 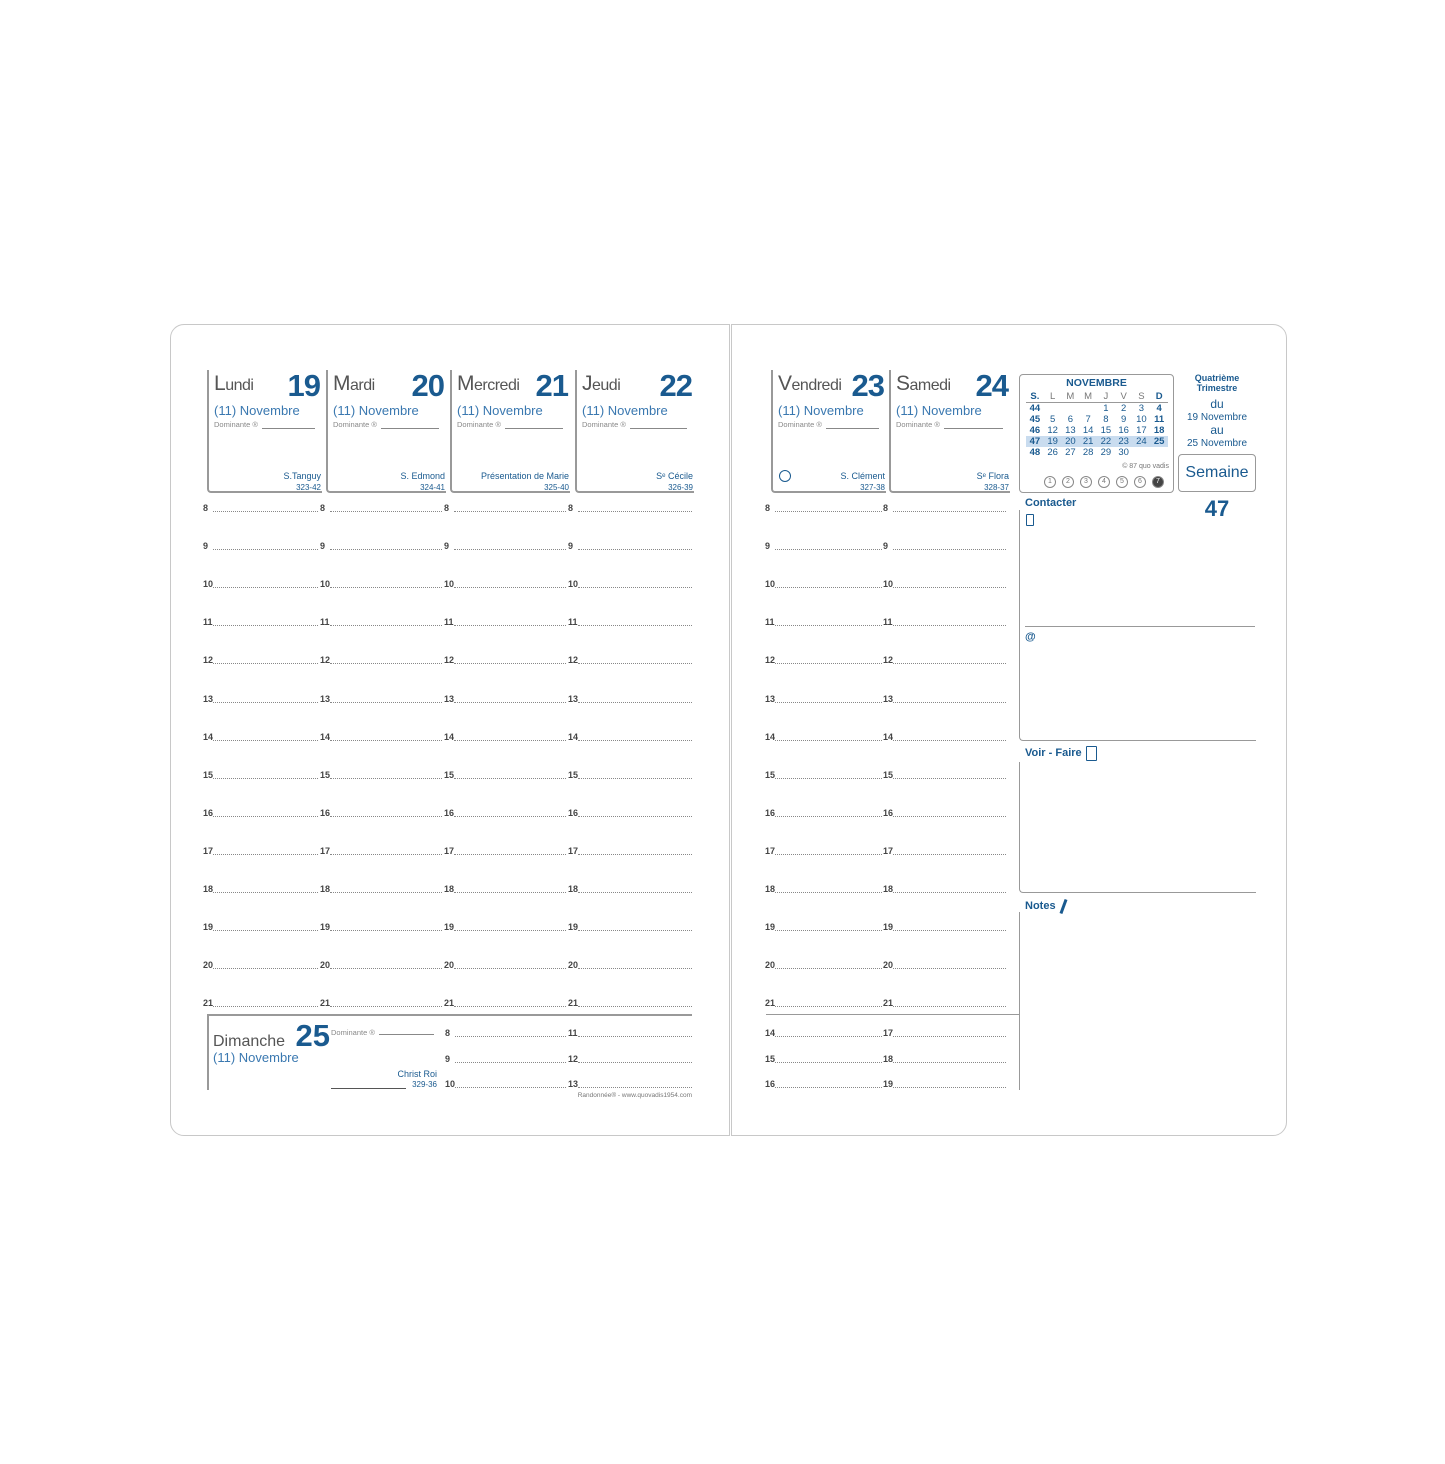 What do you see at coordinates (1088, 430) in the screenshot?
I see `calendar-day-cell: 14` at bounding box center [1088, 430].